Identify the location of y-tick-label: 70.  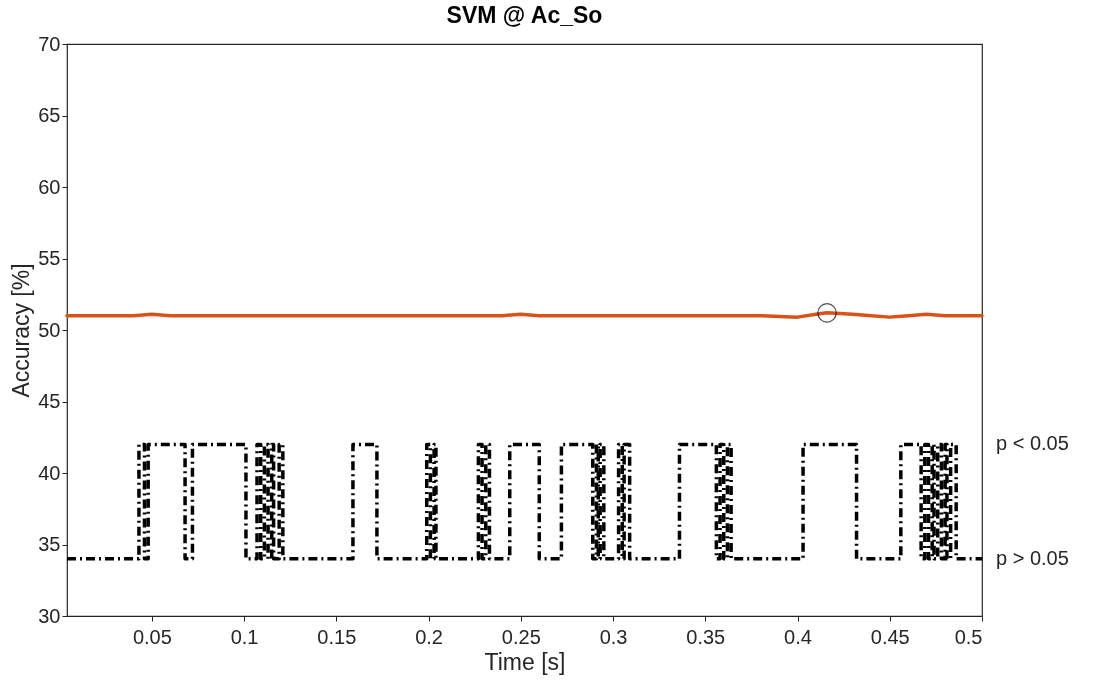
(49, 43).